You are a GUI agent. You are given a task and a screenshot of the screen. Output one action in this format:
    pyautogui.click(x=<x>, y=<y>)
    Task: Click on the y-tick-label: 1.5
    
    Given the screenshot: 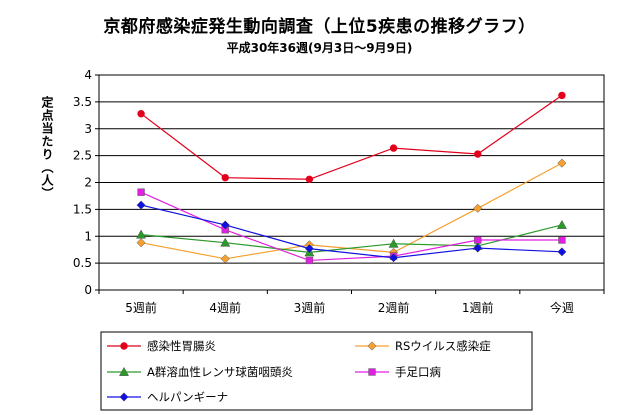 What is the action you would take?
    pyautogui.click(x=82, y=209)
    